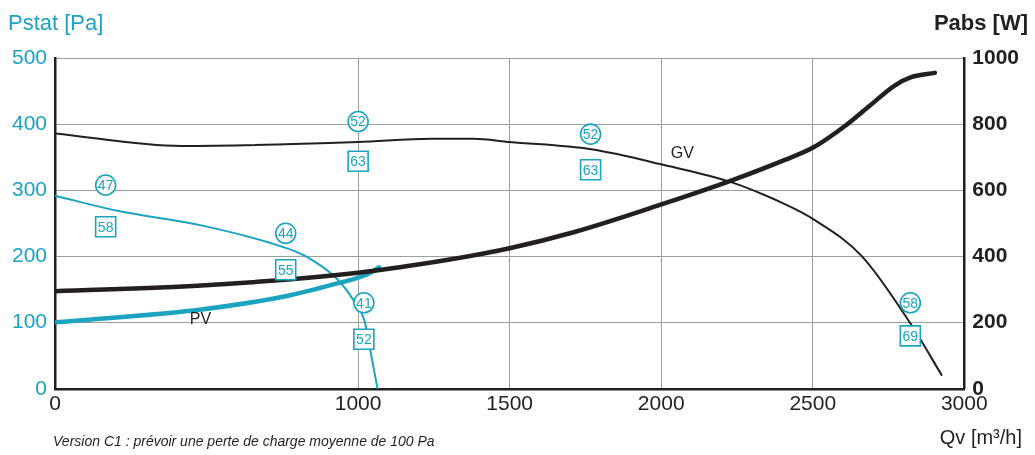 The image size is (1035, 455). Describe the element at coordinates (41, 387) in the screenshot. I see `y-tick-label: 0` at that location.